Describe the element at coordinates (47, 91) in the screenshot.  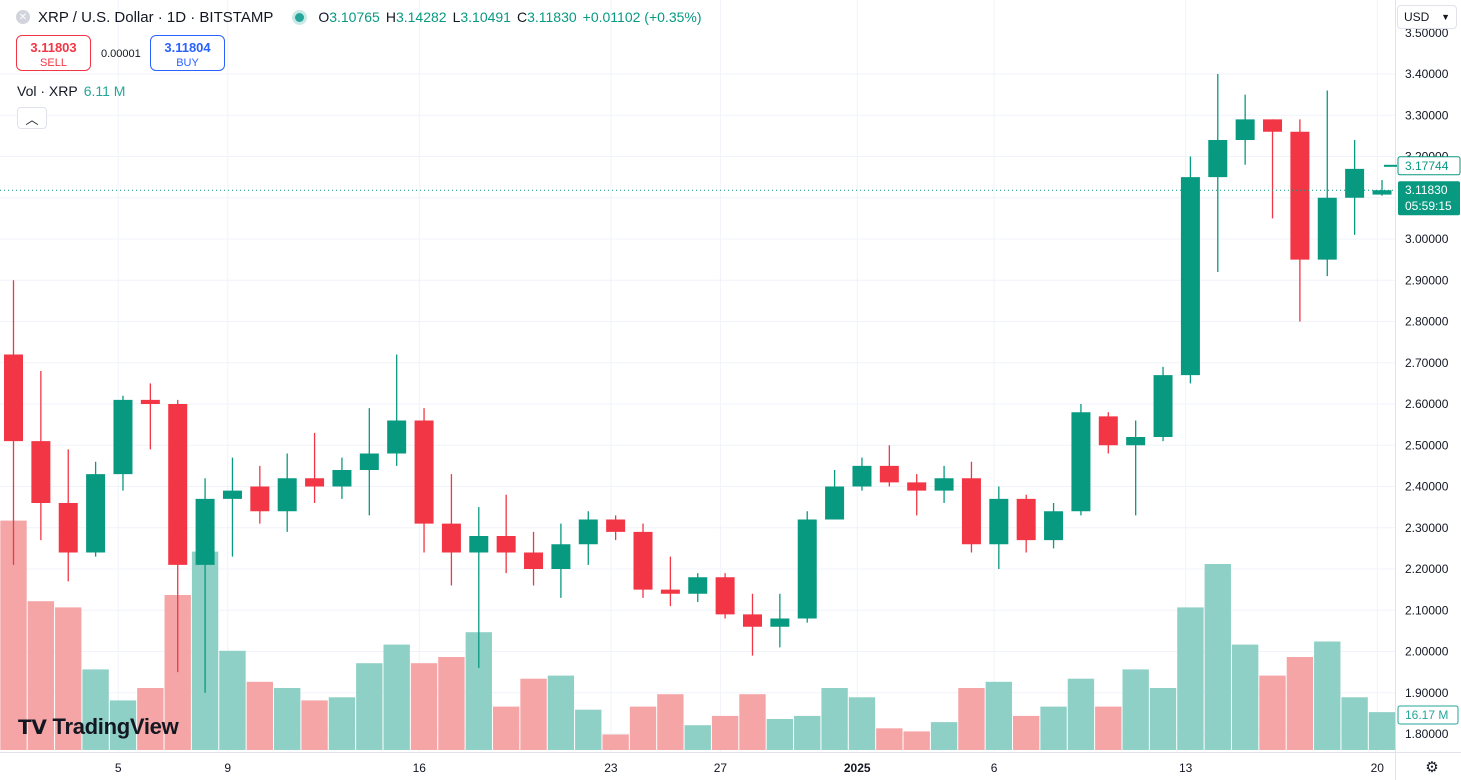
I see `volume-legend-label: Vol · XRP` at that location.